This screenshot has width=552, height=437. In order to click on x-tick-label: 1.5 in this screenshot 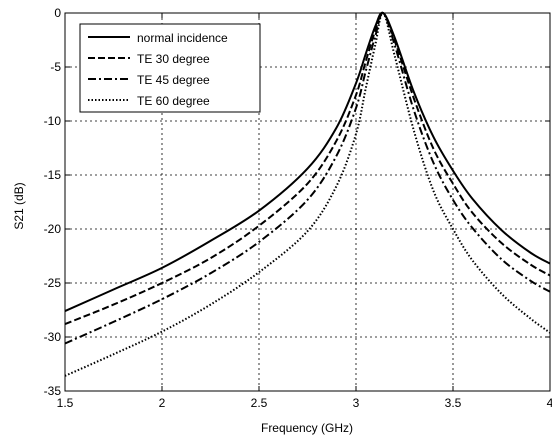, I will do `click(65, 403)`.